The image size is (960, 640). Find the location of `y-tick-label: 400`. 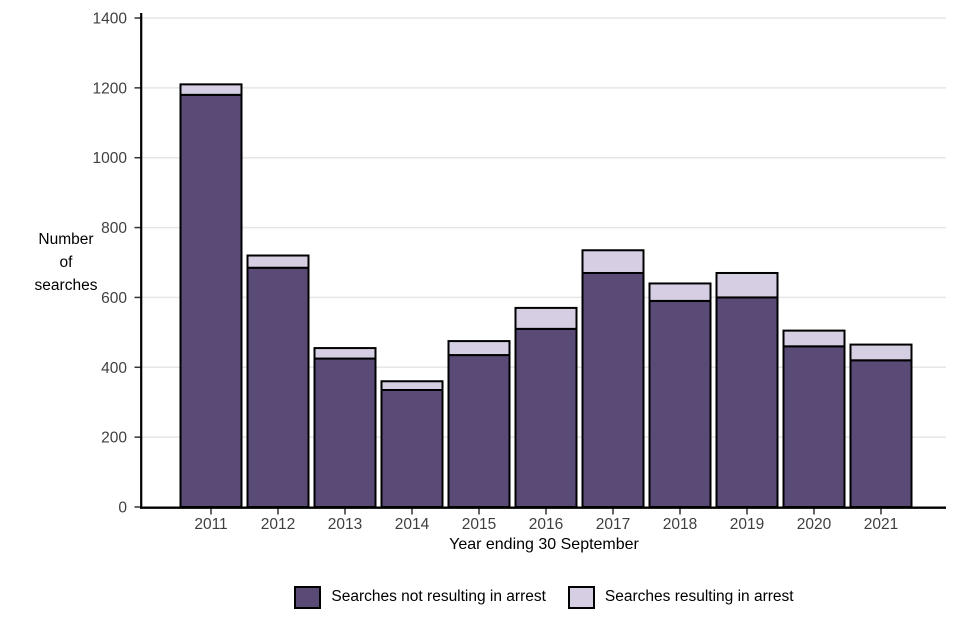

y-tick-label: 400 is located at coordinates (114, 368).